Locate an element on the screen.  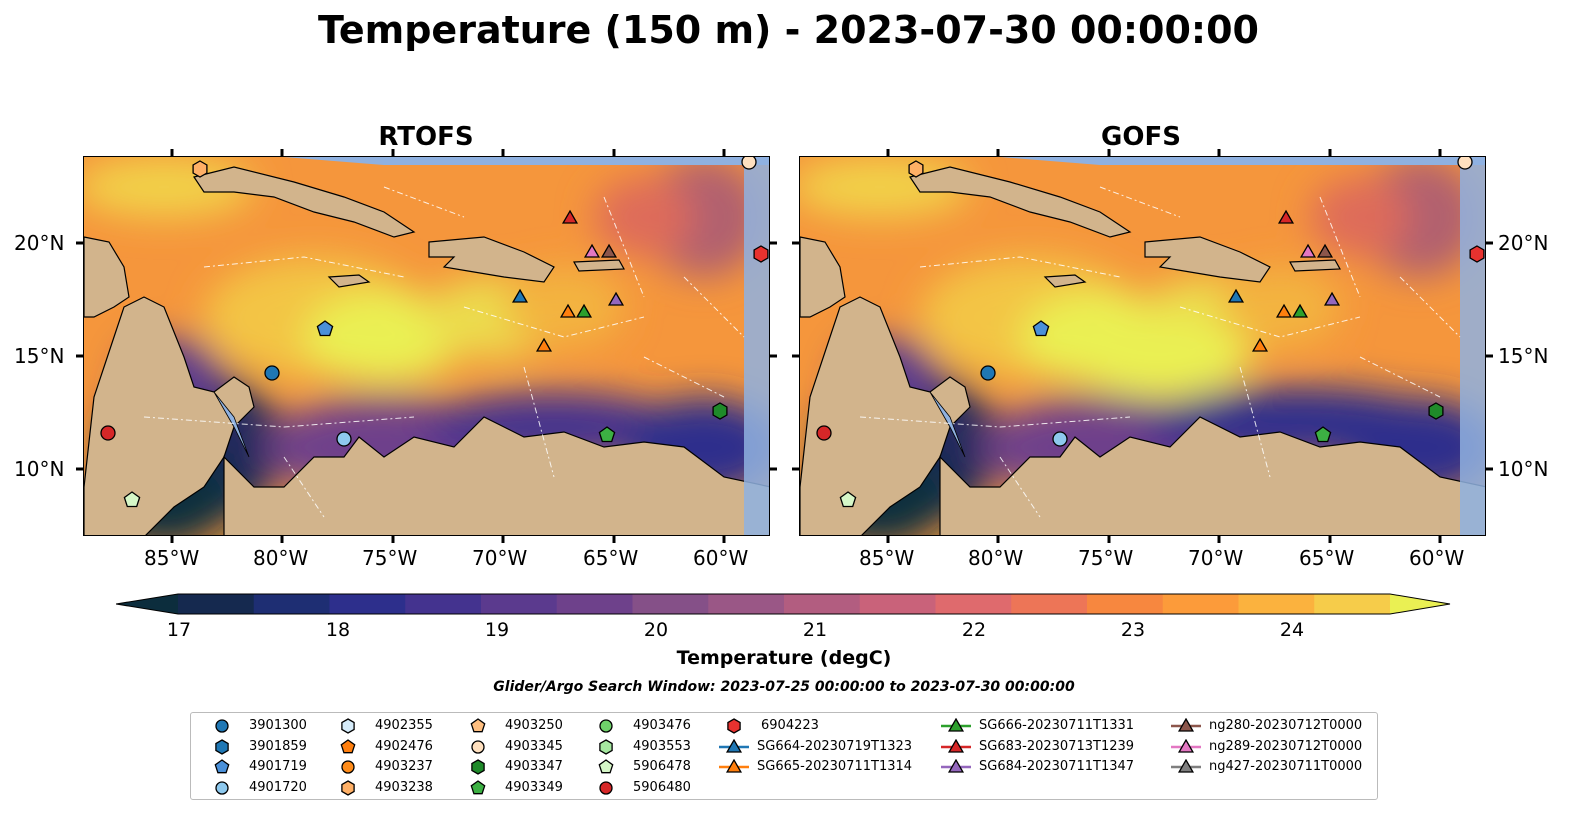
legend-label: 4902476 is located at coordinates (404, 746).